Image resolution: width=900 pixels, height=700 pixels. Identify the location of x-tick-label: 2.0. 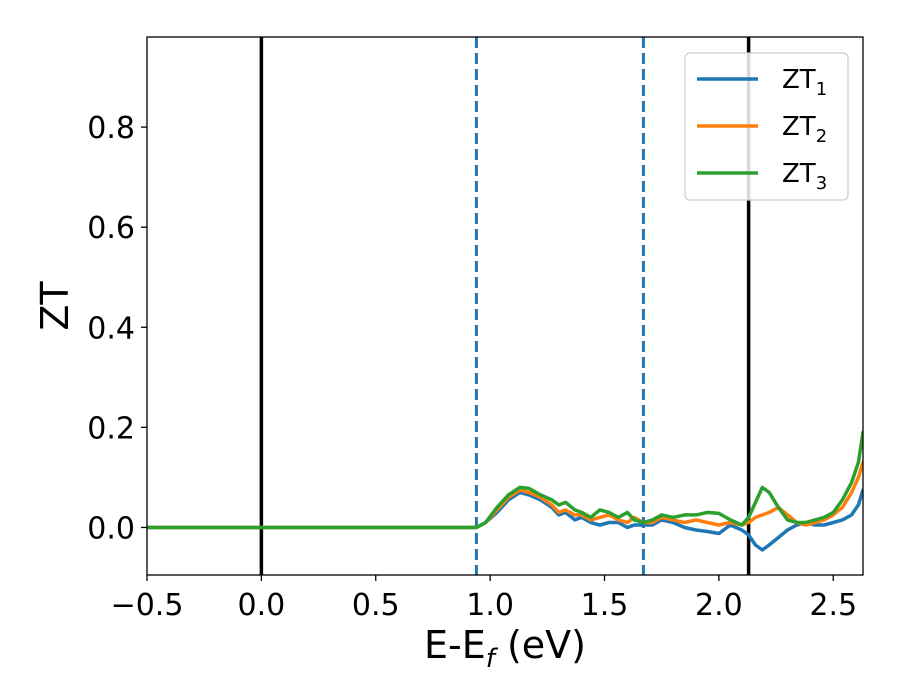
(719, 605).